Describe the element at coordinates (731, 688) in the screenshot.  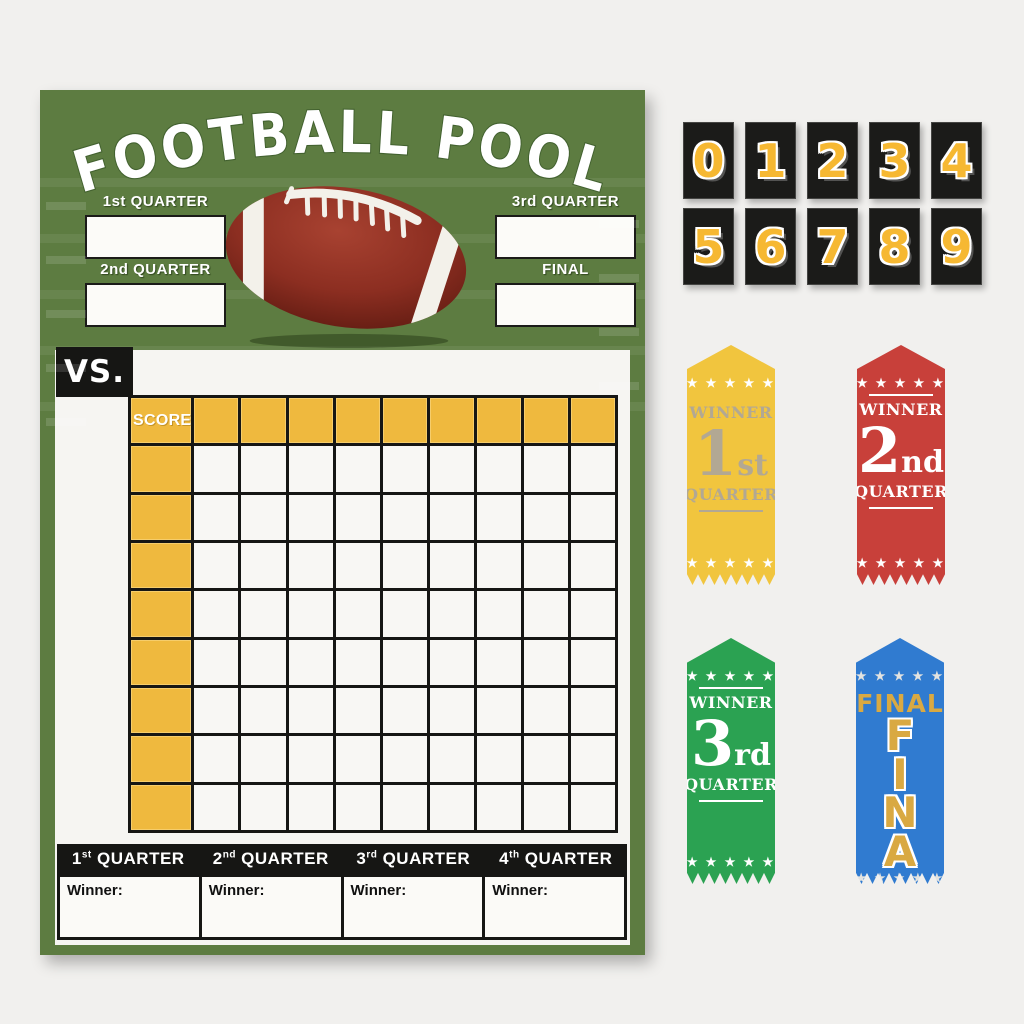
I see `ribbon-rule-top` at that location.